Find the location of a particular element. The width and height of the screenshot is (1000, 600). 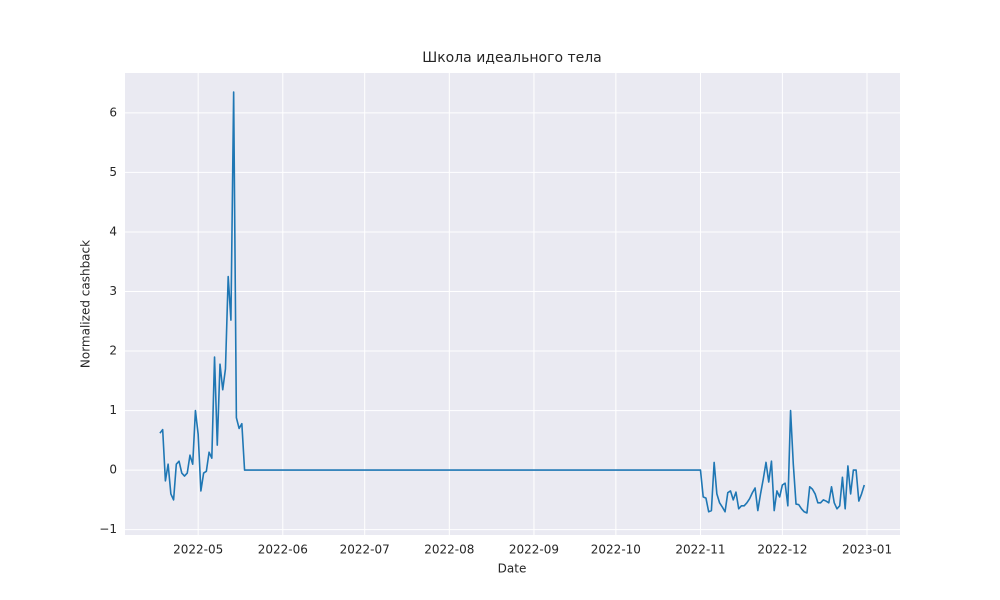

chart-title: Школа идеального тела is located at coordinates (512, 58).